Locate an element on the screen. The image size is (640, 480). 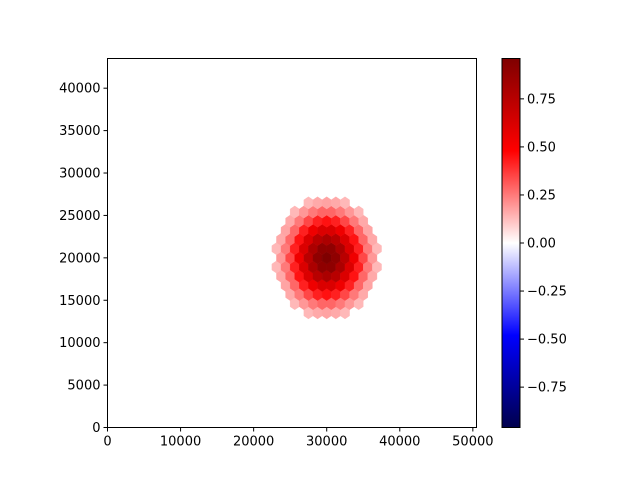
colorbar: −0.75 −0.50 −0.25 0.00 0.25 0.50 0.75 is located at coordinates (534, 243).